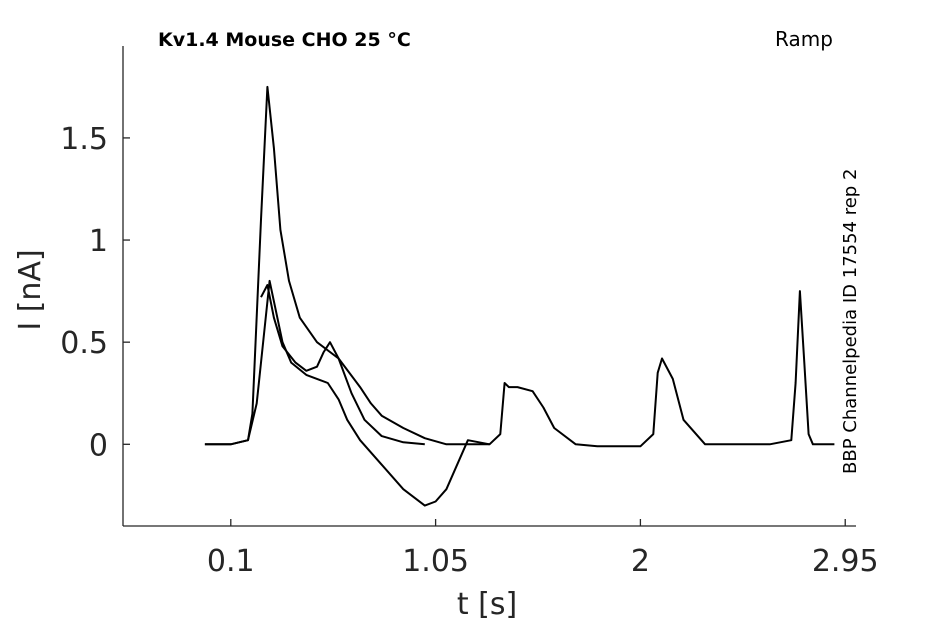 This screenshot has width=945, height=624. I want to click on x-tick-label: 0.1, so click(231, 561).